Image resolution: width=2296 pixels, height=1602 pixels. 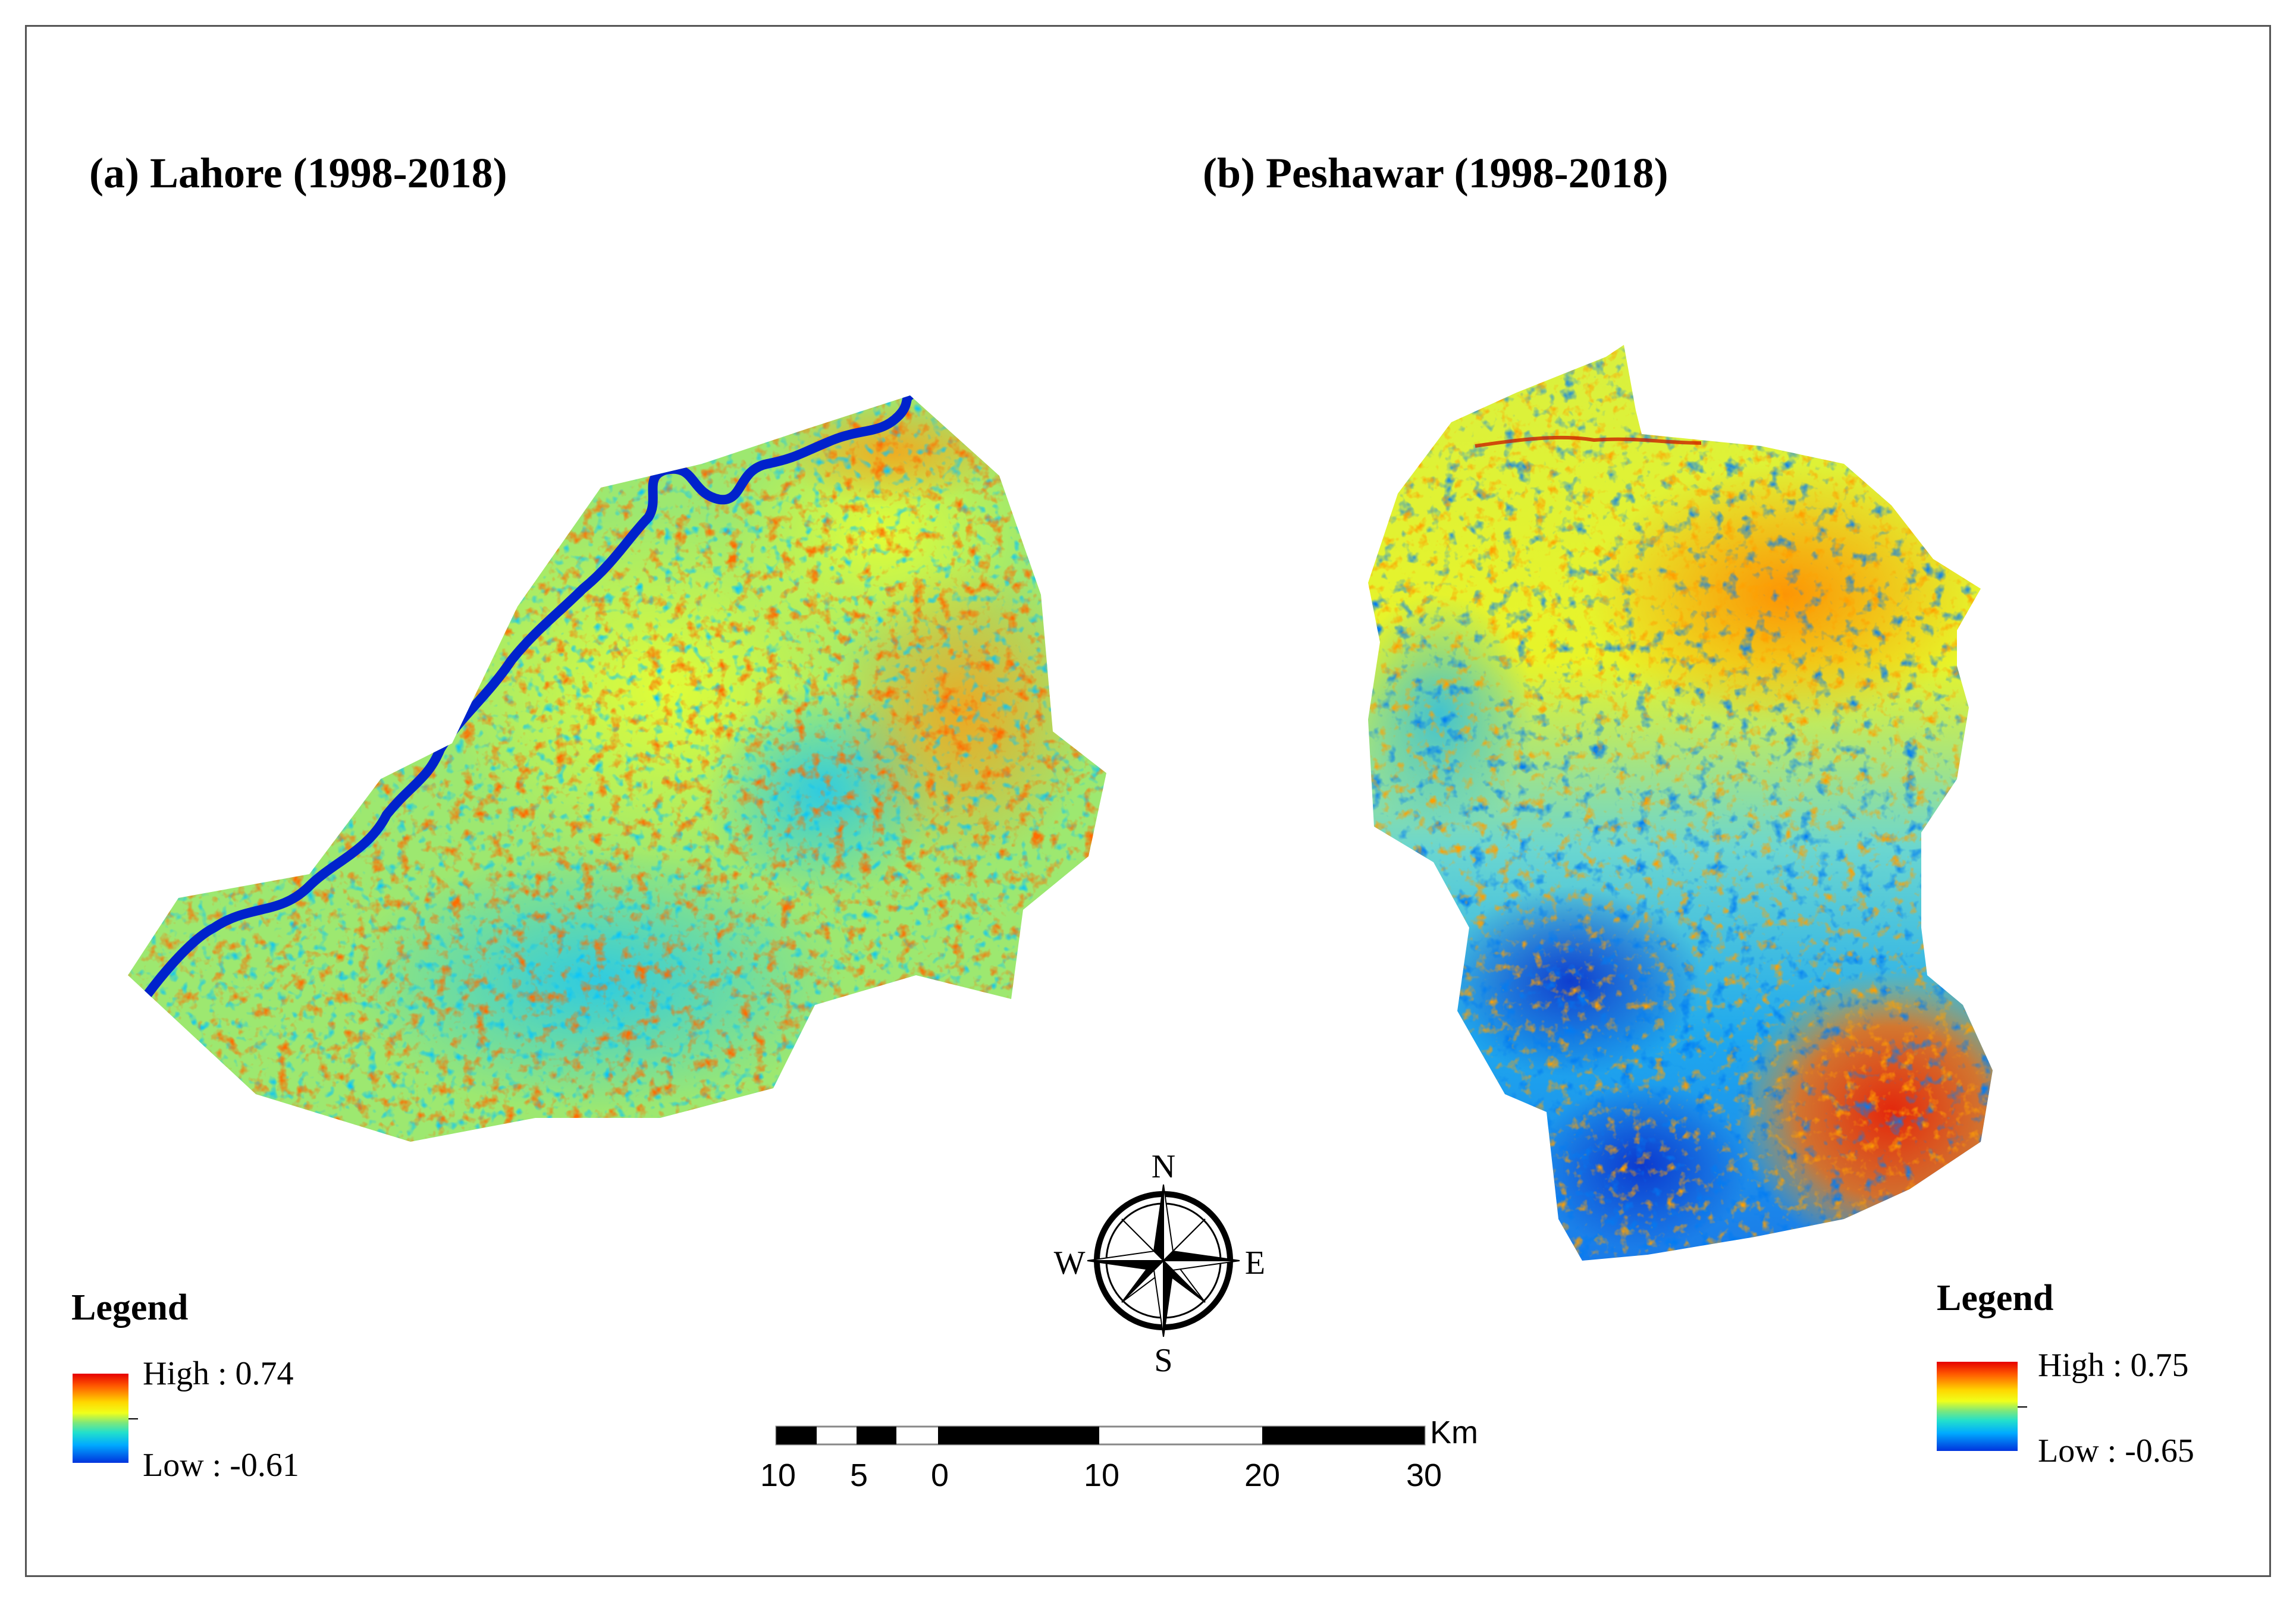 What do you see at coordinates (218, 1373) in the screenshot?
I see `legend-a-high-label: High : 0.74` at bounding box center [218, 1373].